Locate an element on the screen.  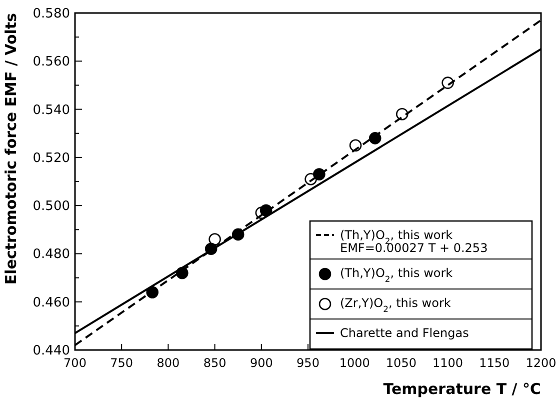
y-tick-label: 0.560 is located at coordinates (51, 62).